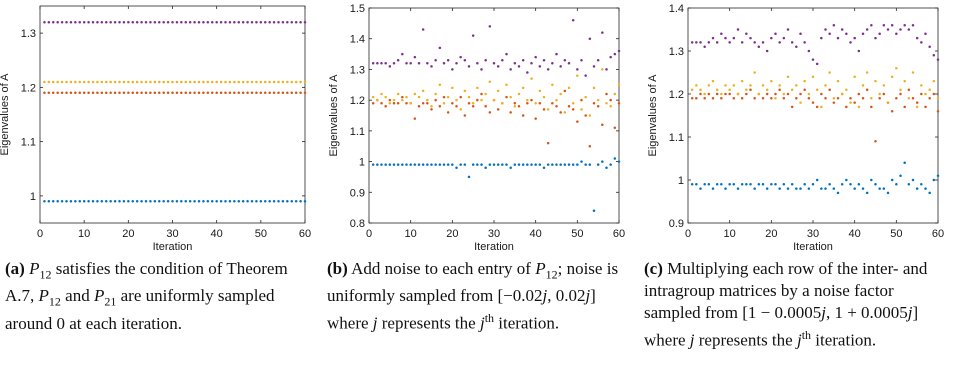  I want to click on caption-text: j, so click(799, 340).